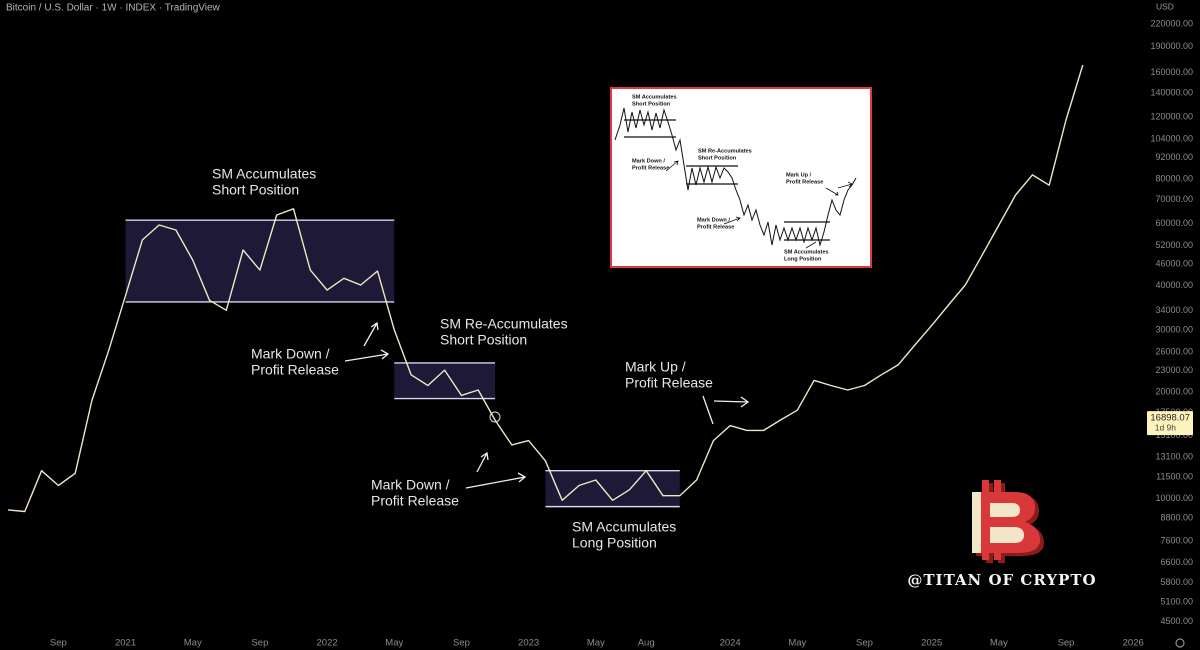  Describe the element at coordinates (1001, 580) in the screenshot. I see `watermark: @TITAN OF CRYPTO` at that location.